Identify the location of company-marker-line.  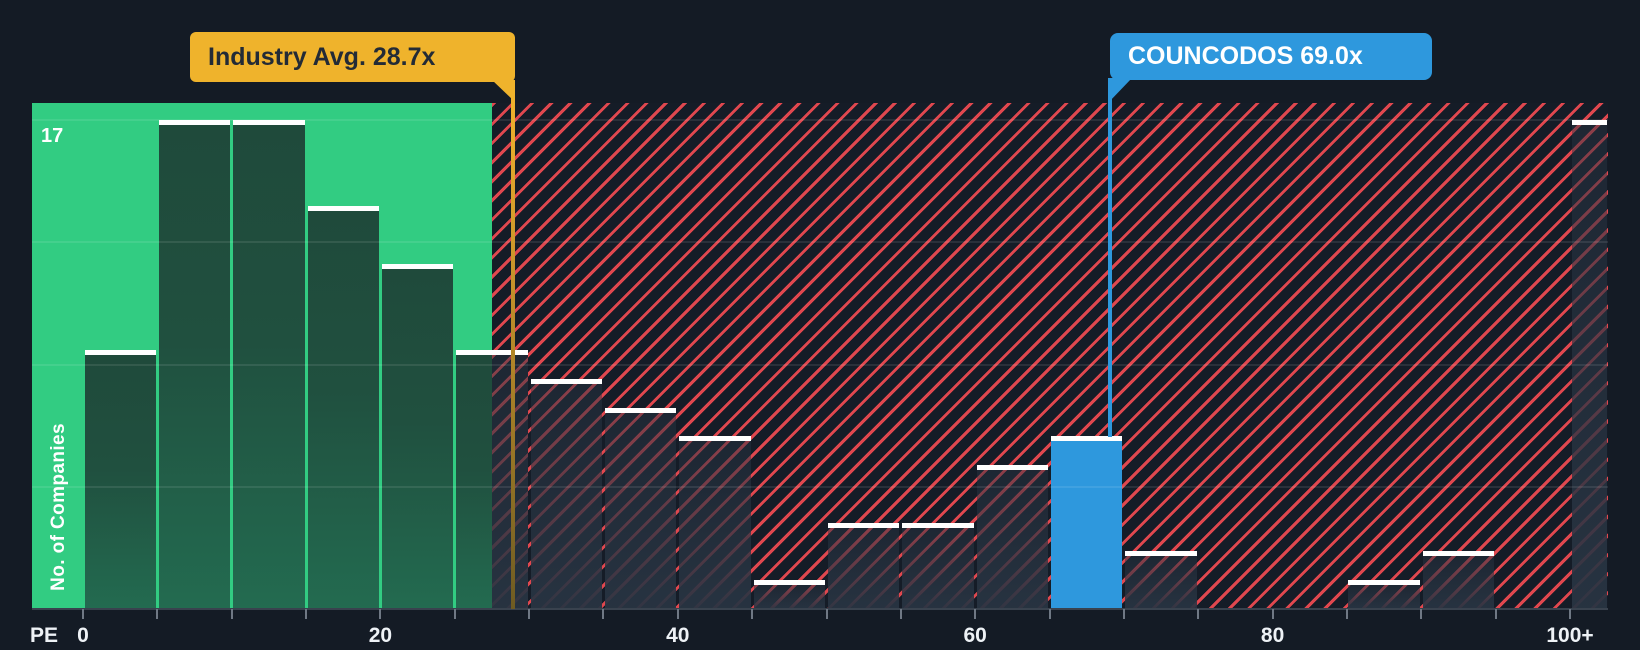
(1110, 258).